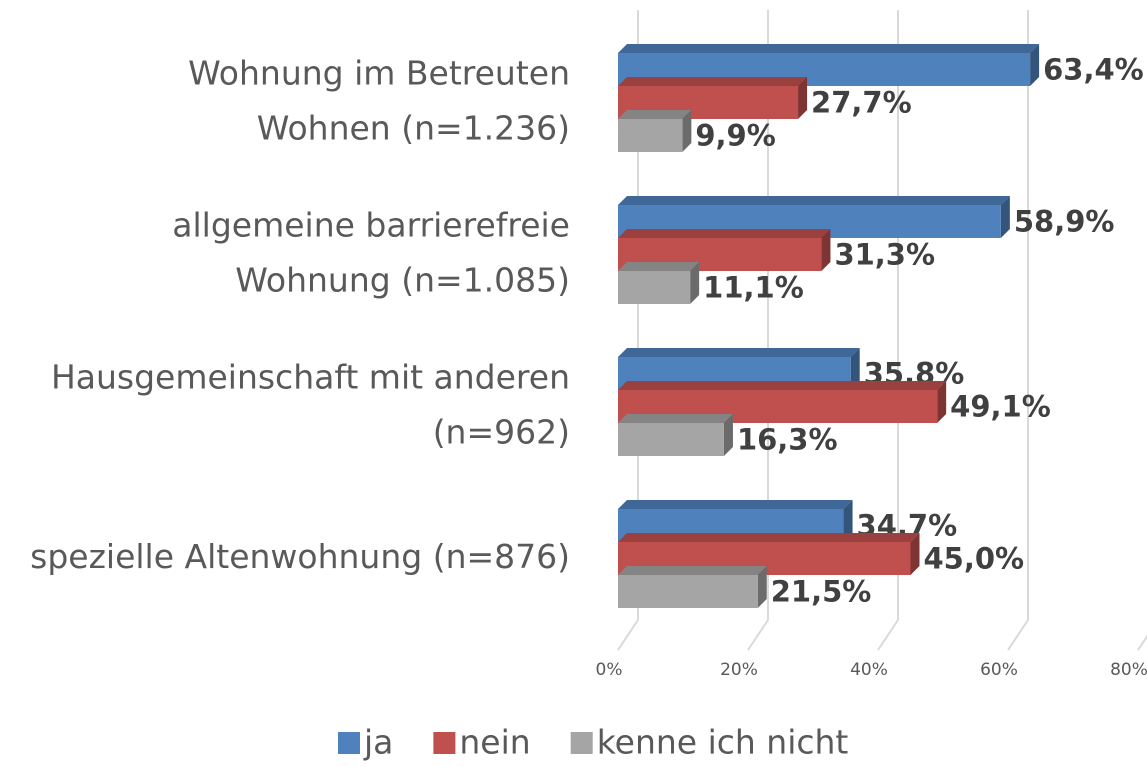  I want to click on value-label: 58,9%, so click(1064, 222).